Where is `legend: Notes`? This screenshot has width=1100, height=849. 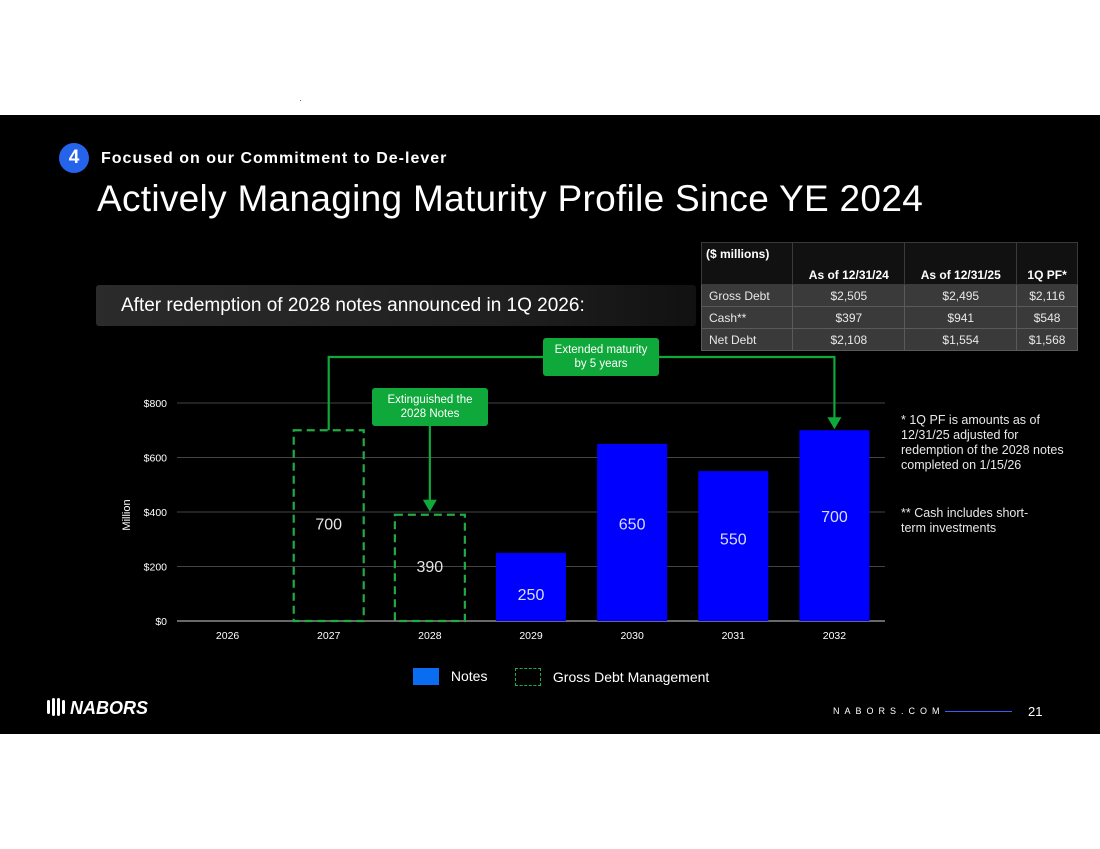 legend: Notes is located at coordinates (450, 676).